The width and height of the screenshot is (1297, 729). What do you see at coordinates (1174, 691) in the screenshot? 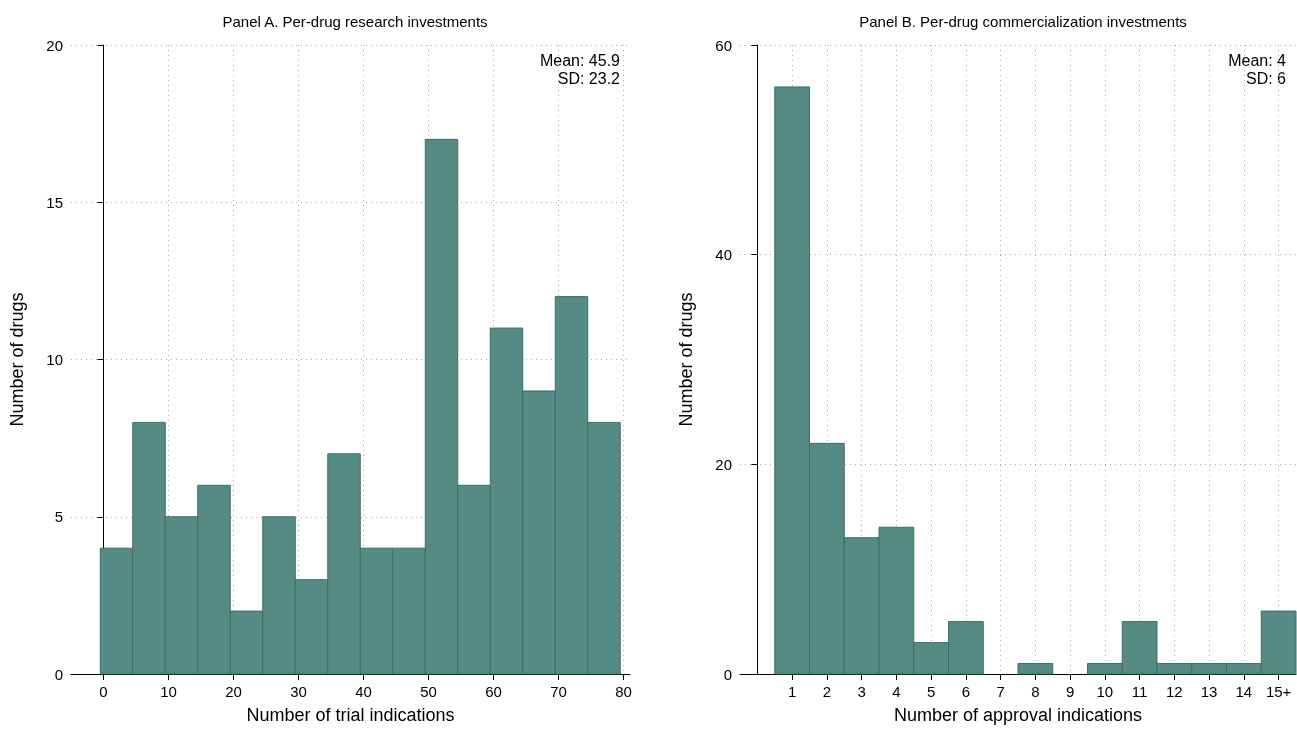
I see `x-tick-label: 12` at bounding box center [1174, 691].